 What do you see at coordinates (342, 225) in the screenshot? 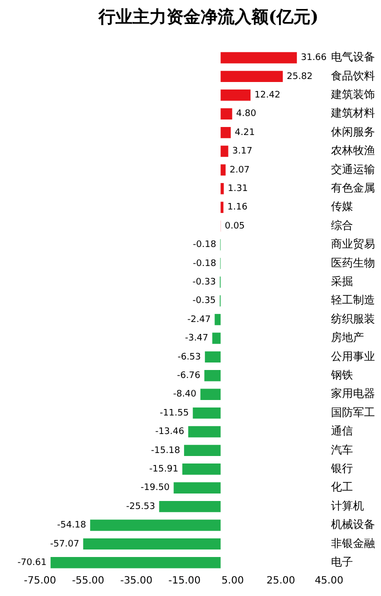
I see `y-tick-label: 综合` at bounding box center [342, 225].